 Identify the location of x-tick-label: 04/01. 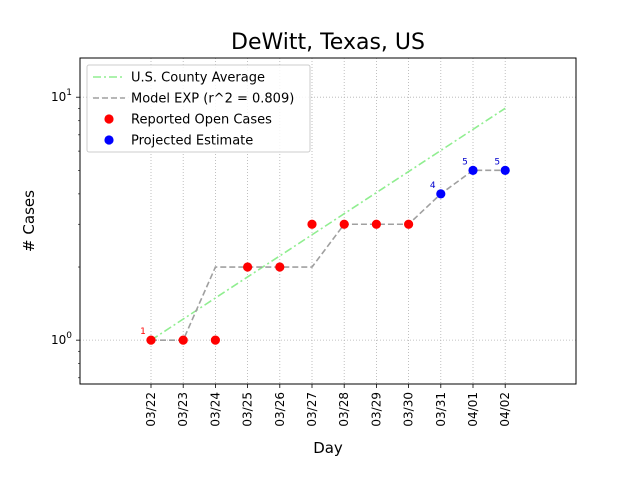
(473, 409).